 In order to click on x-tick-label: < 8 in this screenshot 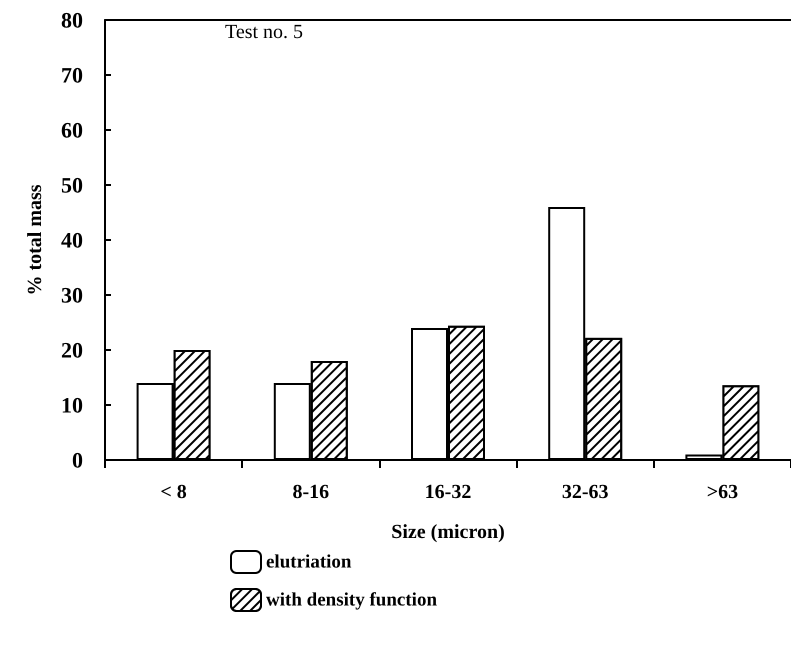, I will do `click(173, 492)`.